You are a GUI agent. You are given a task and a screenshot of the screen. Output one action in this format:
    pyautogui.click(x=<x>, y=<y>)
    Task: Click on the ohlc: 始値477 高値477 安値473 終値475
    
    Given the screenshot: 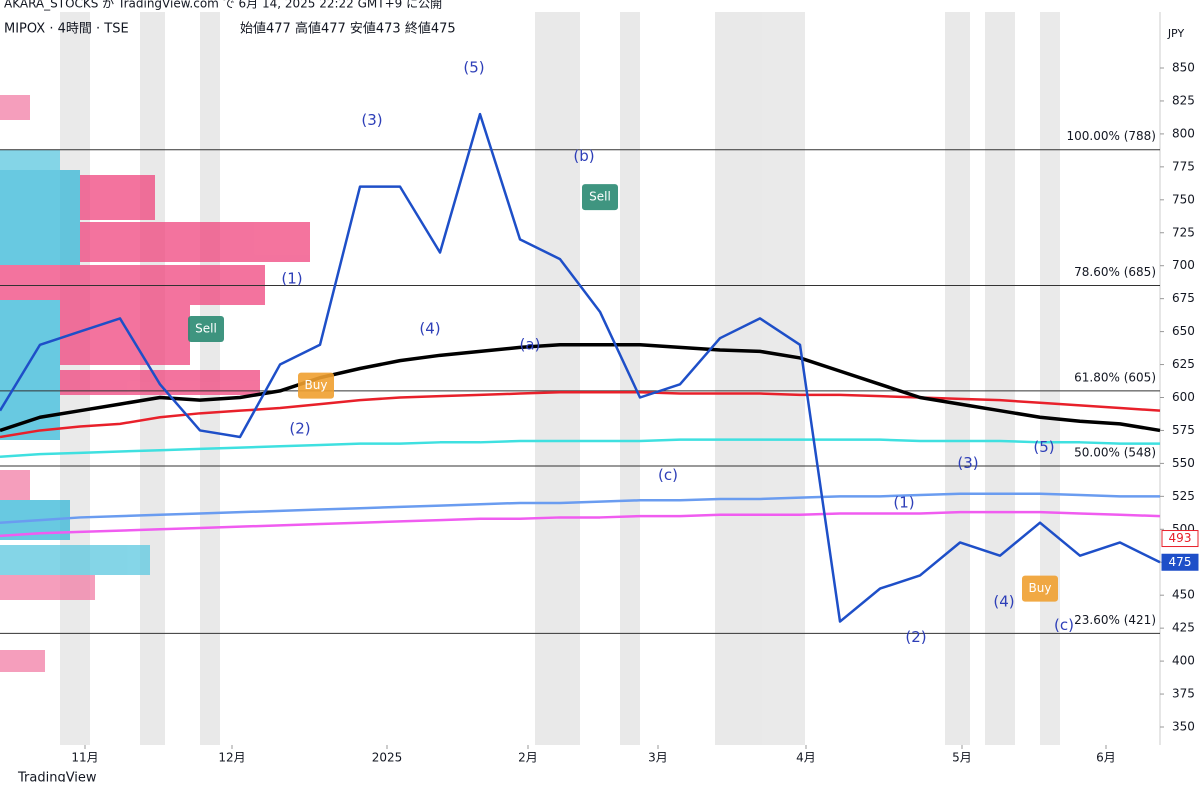 What is the action you would take?
    pyautogui.click(x=348, y=29)
    